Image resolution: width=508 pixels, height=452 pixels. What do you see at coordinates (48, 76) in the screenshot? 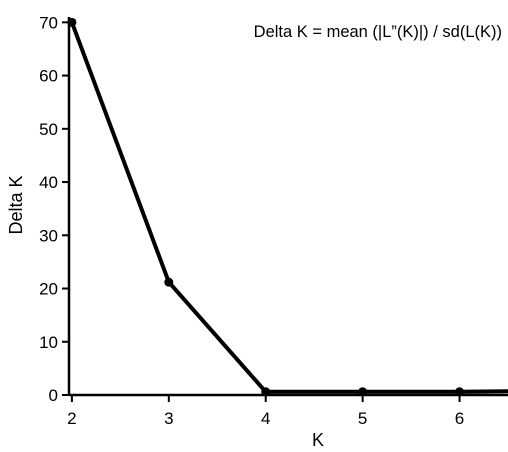
I see `y-tick-label: 60` at bounding box center [48, 76].